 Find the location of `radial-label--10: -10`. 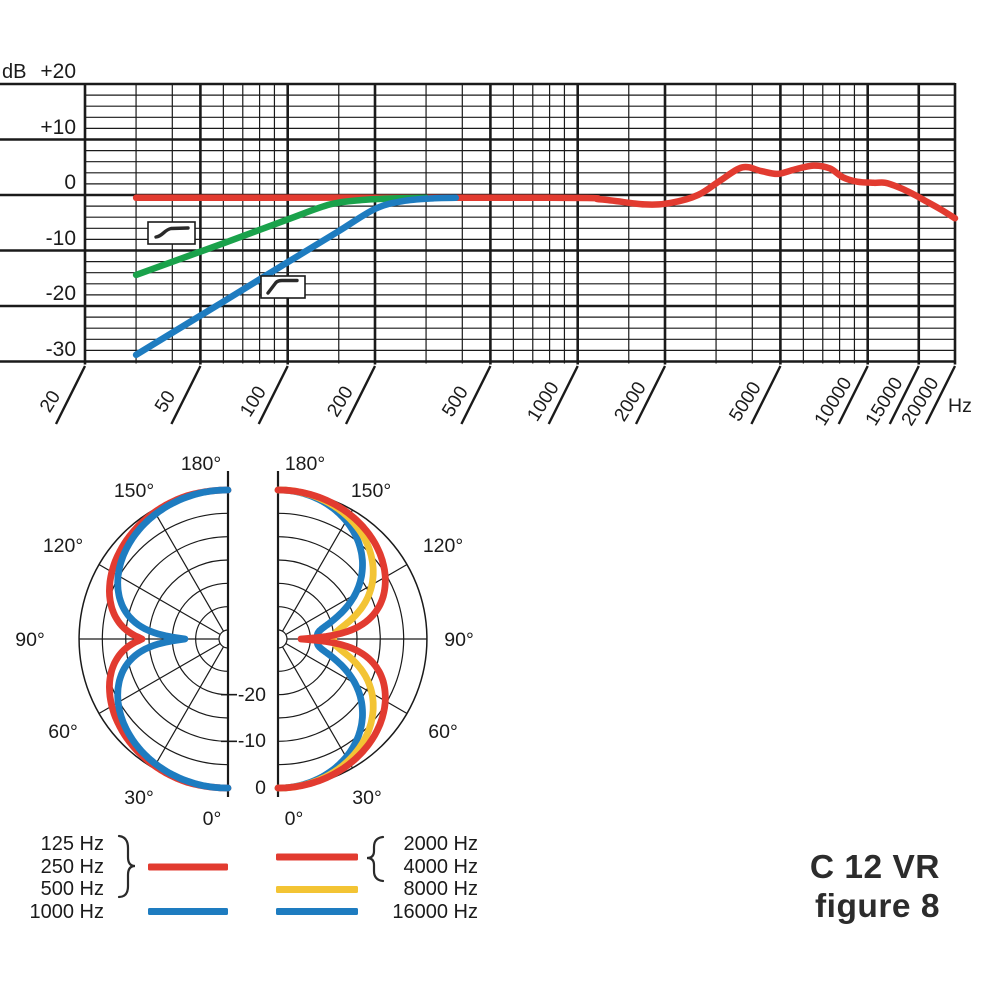

radial-label--10: -10 is located at coordinates (251, 740).